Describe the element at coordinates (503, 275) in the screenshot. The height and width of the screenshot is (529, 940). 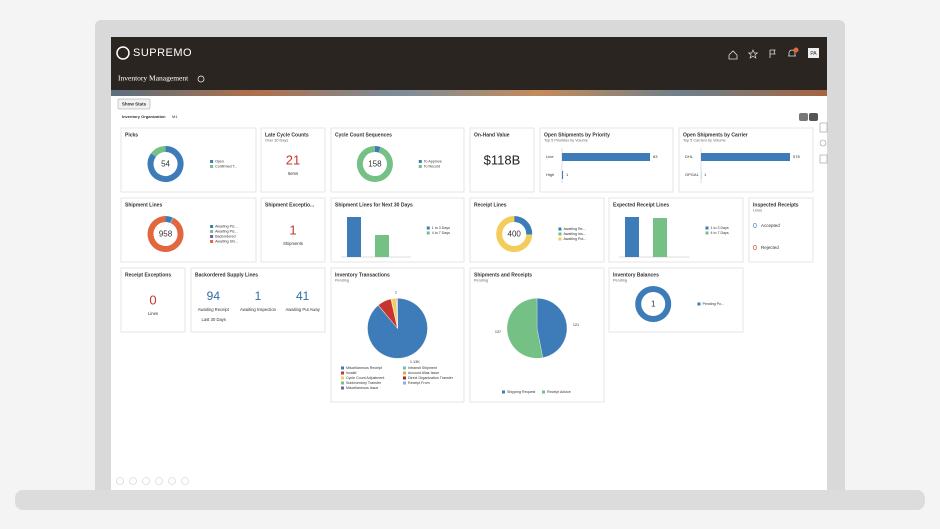
I see `card-title: Shipments and Receipts` at that location.